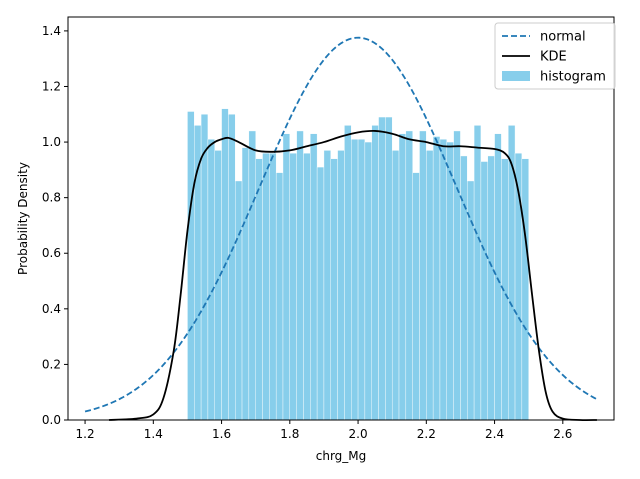  I want to click on x-tick-label: 1.2, so click(85, 434).